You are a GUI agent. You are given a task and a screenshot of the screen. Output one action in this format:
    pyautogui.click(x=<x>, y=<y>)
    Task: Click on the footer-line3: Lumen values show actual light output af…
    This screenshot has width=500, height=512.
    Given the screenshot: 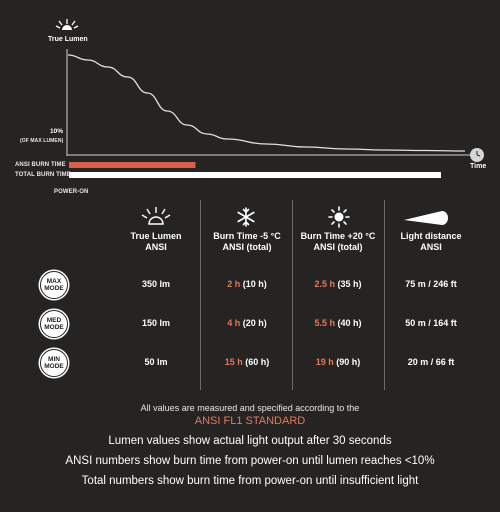 What is the action you would take?
    pyautogui.click(x=250, y=441)
    